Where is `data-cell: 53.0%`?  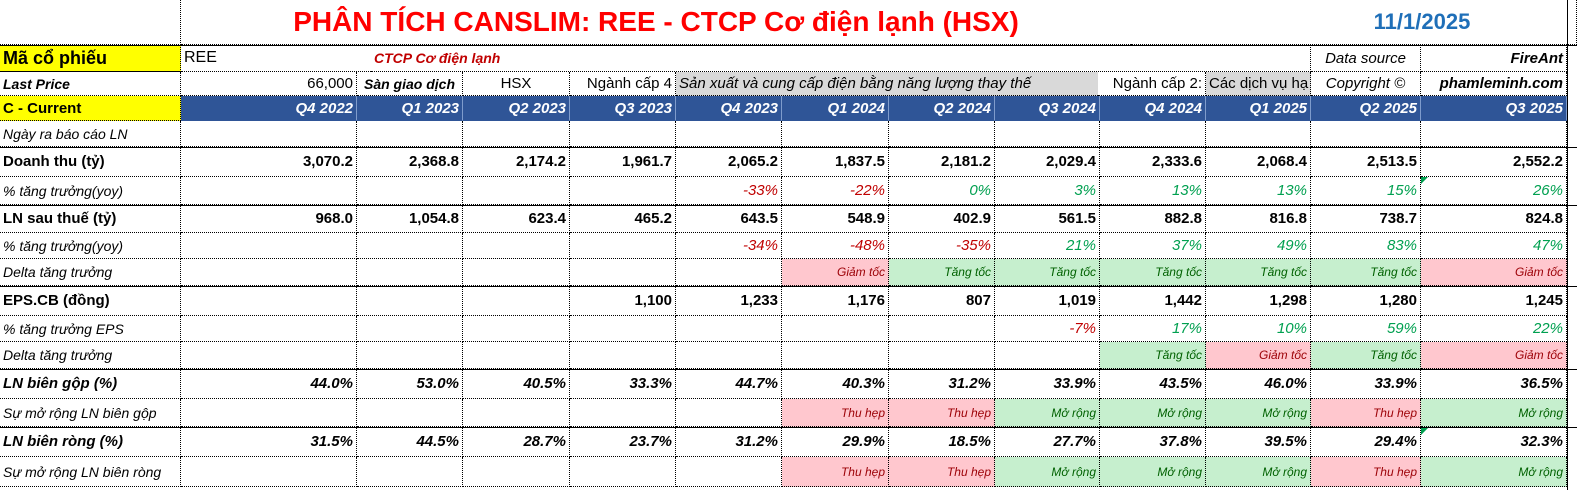
data-cell: 53.0% is located at coordinates (410, 384).